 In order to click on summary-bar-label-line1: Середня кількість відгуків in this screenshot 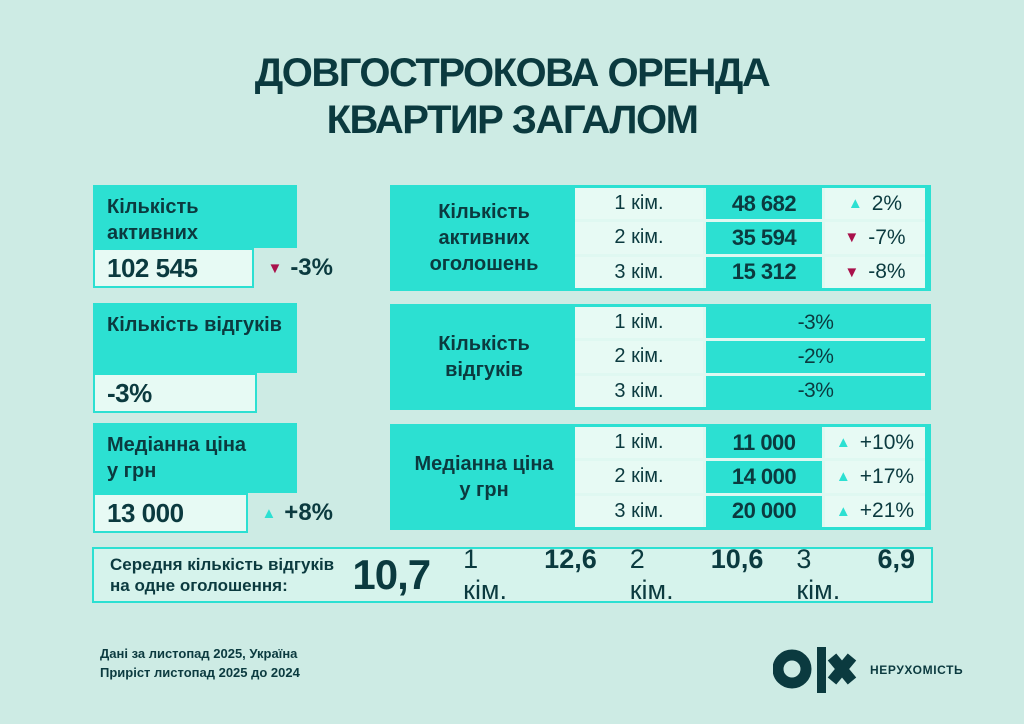, I will do `click(222, 564)`.